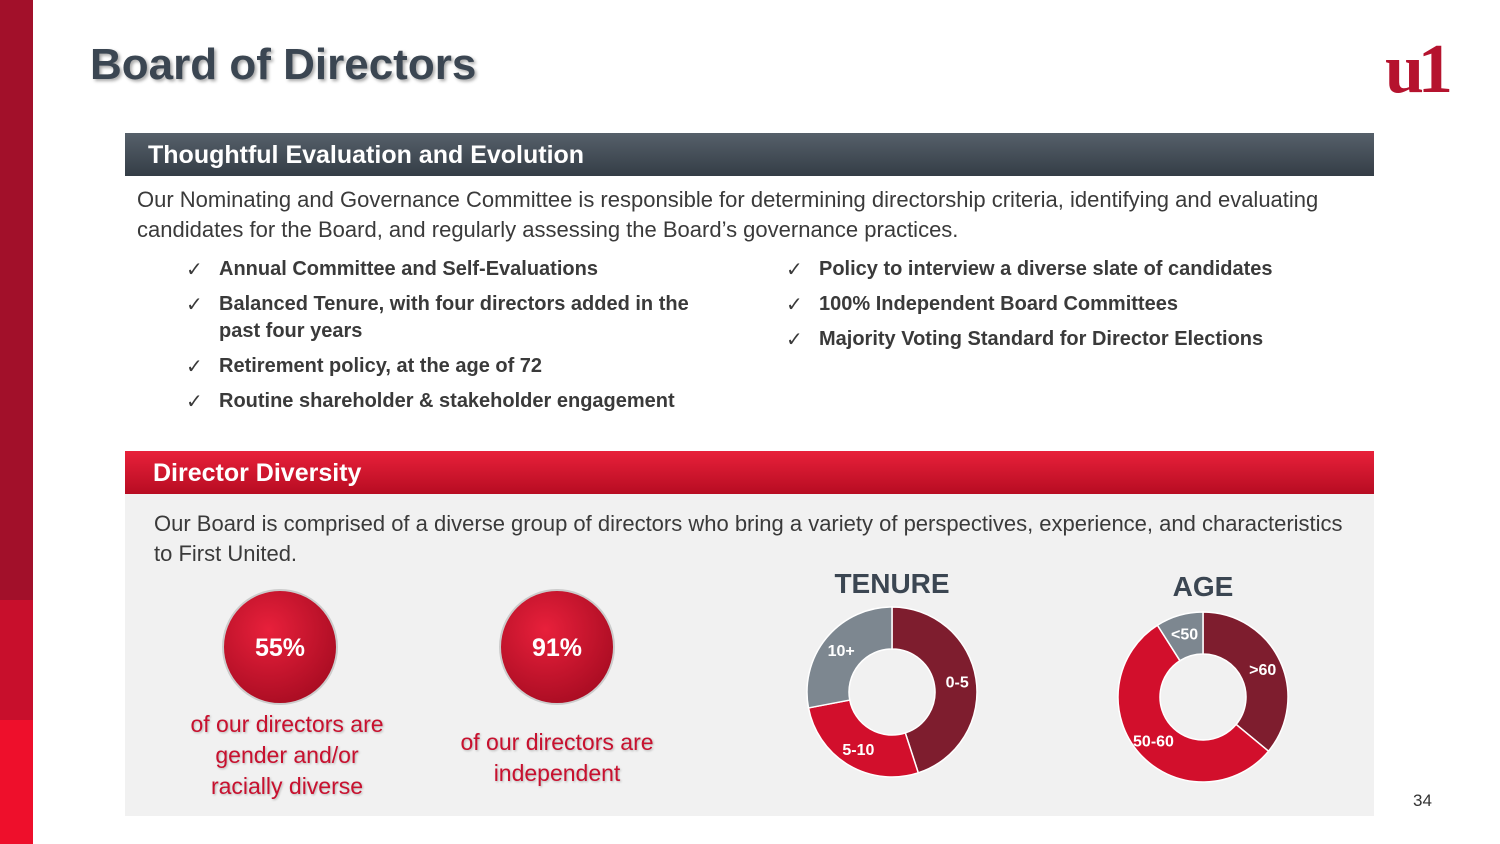 This screenshot has width=1500, height=844. I want to click on stat-value: 55%, so click(280, 648).